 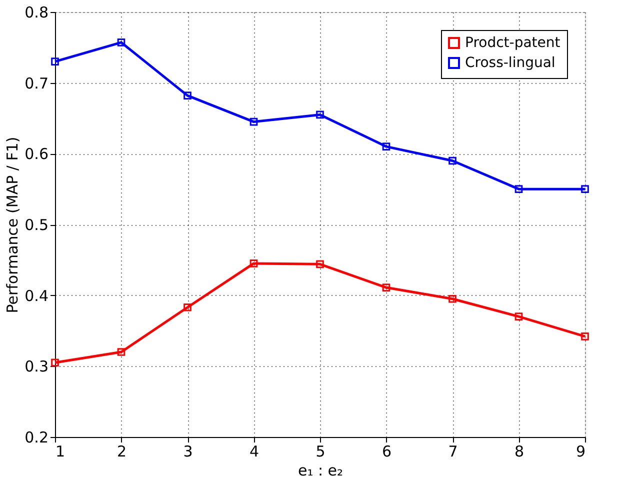 I want to click on x-tick-label: 1, so click(x=61, y=451).